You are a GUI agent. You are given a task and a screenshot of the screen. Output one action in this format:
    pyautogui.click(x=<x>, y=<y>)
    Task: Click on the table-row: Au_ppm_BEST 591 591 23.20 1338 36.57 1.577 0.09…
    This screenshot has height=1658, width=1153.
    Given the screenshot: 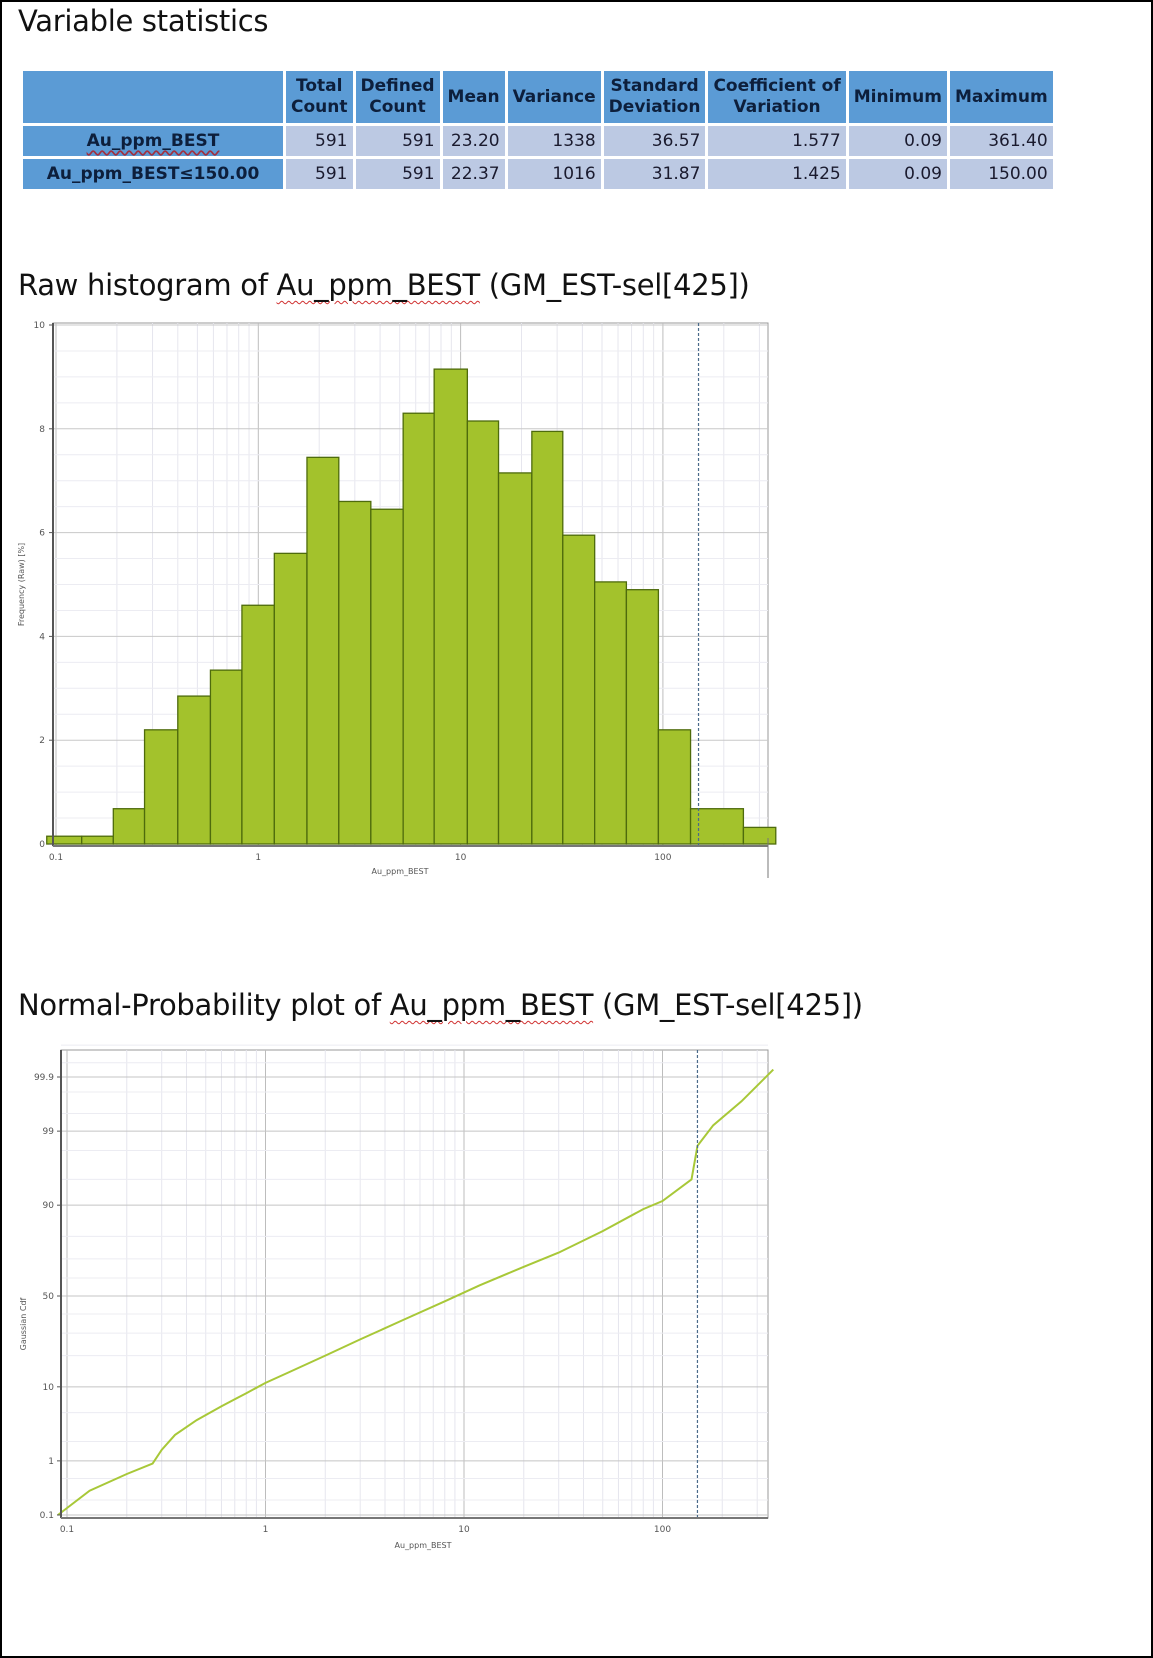 What is the action you would take?
    pyautogui.click(x=538, y=141)
    